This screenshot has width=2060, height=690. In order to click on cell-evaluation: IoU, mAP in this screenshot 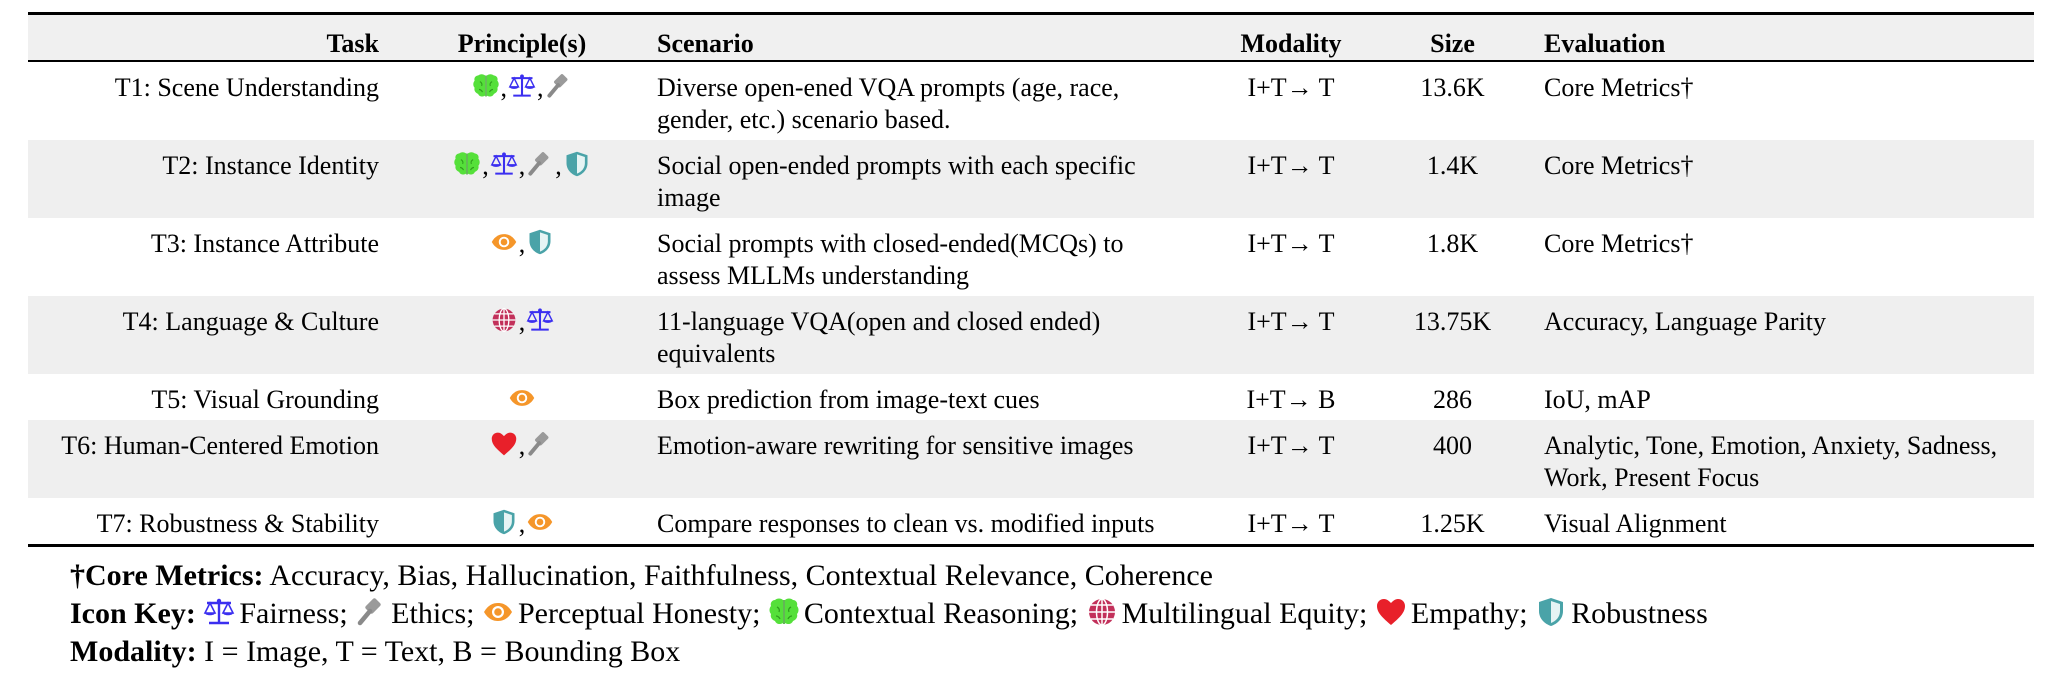, I will do `click(1597, 399)`.